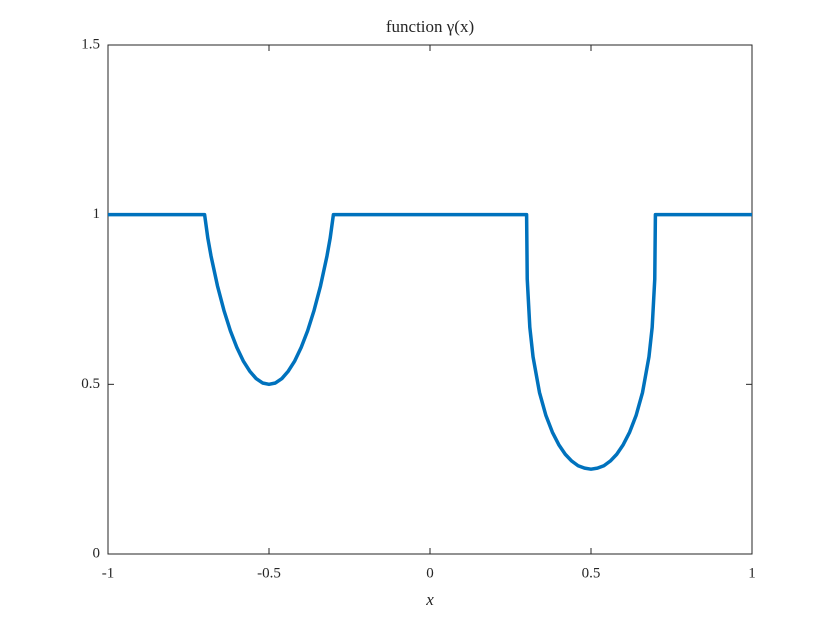  What do you see at coordinates (591, 573) in the screenshot?
I see `x-tick-label: 0.5` at bounding box center [591, 573].